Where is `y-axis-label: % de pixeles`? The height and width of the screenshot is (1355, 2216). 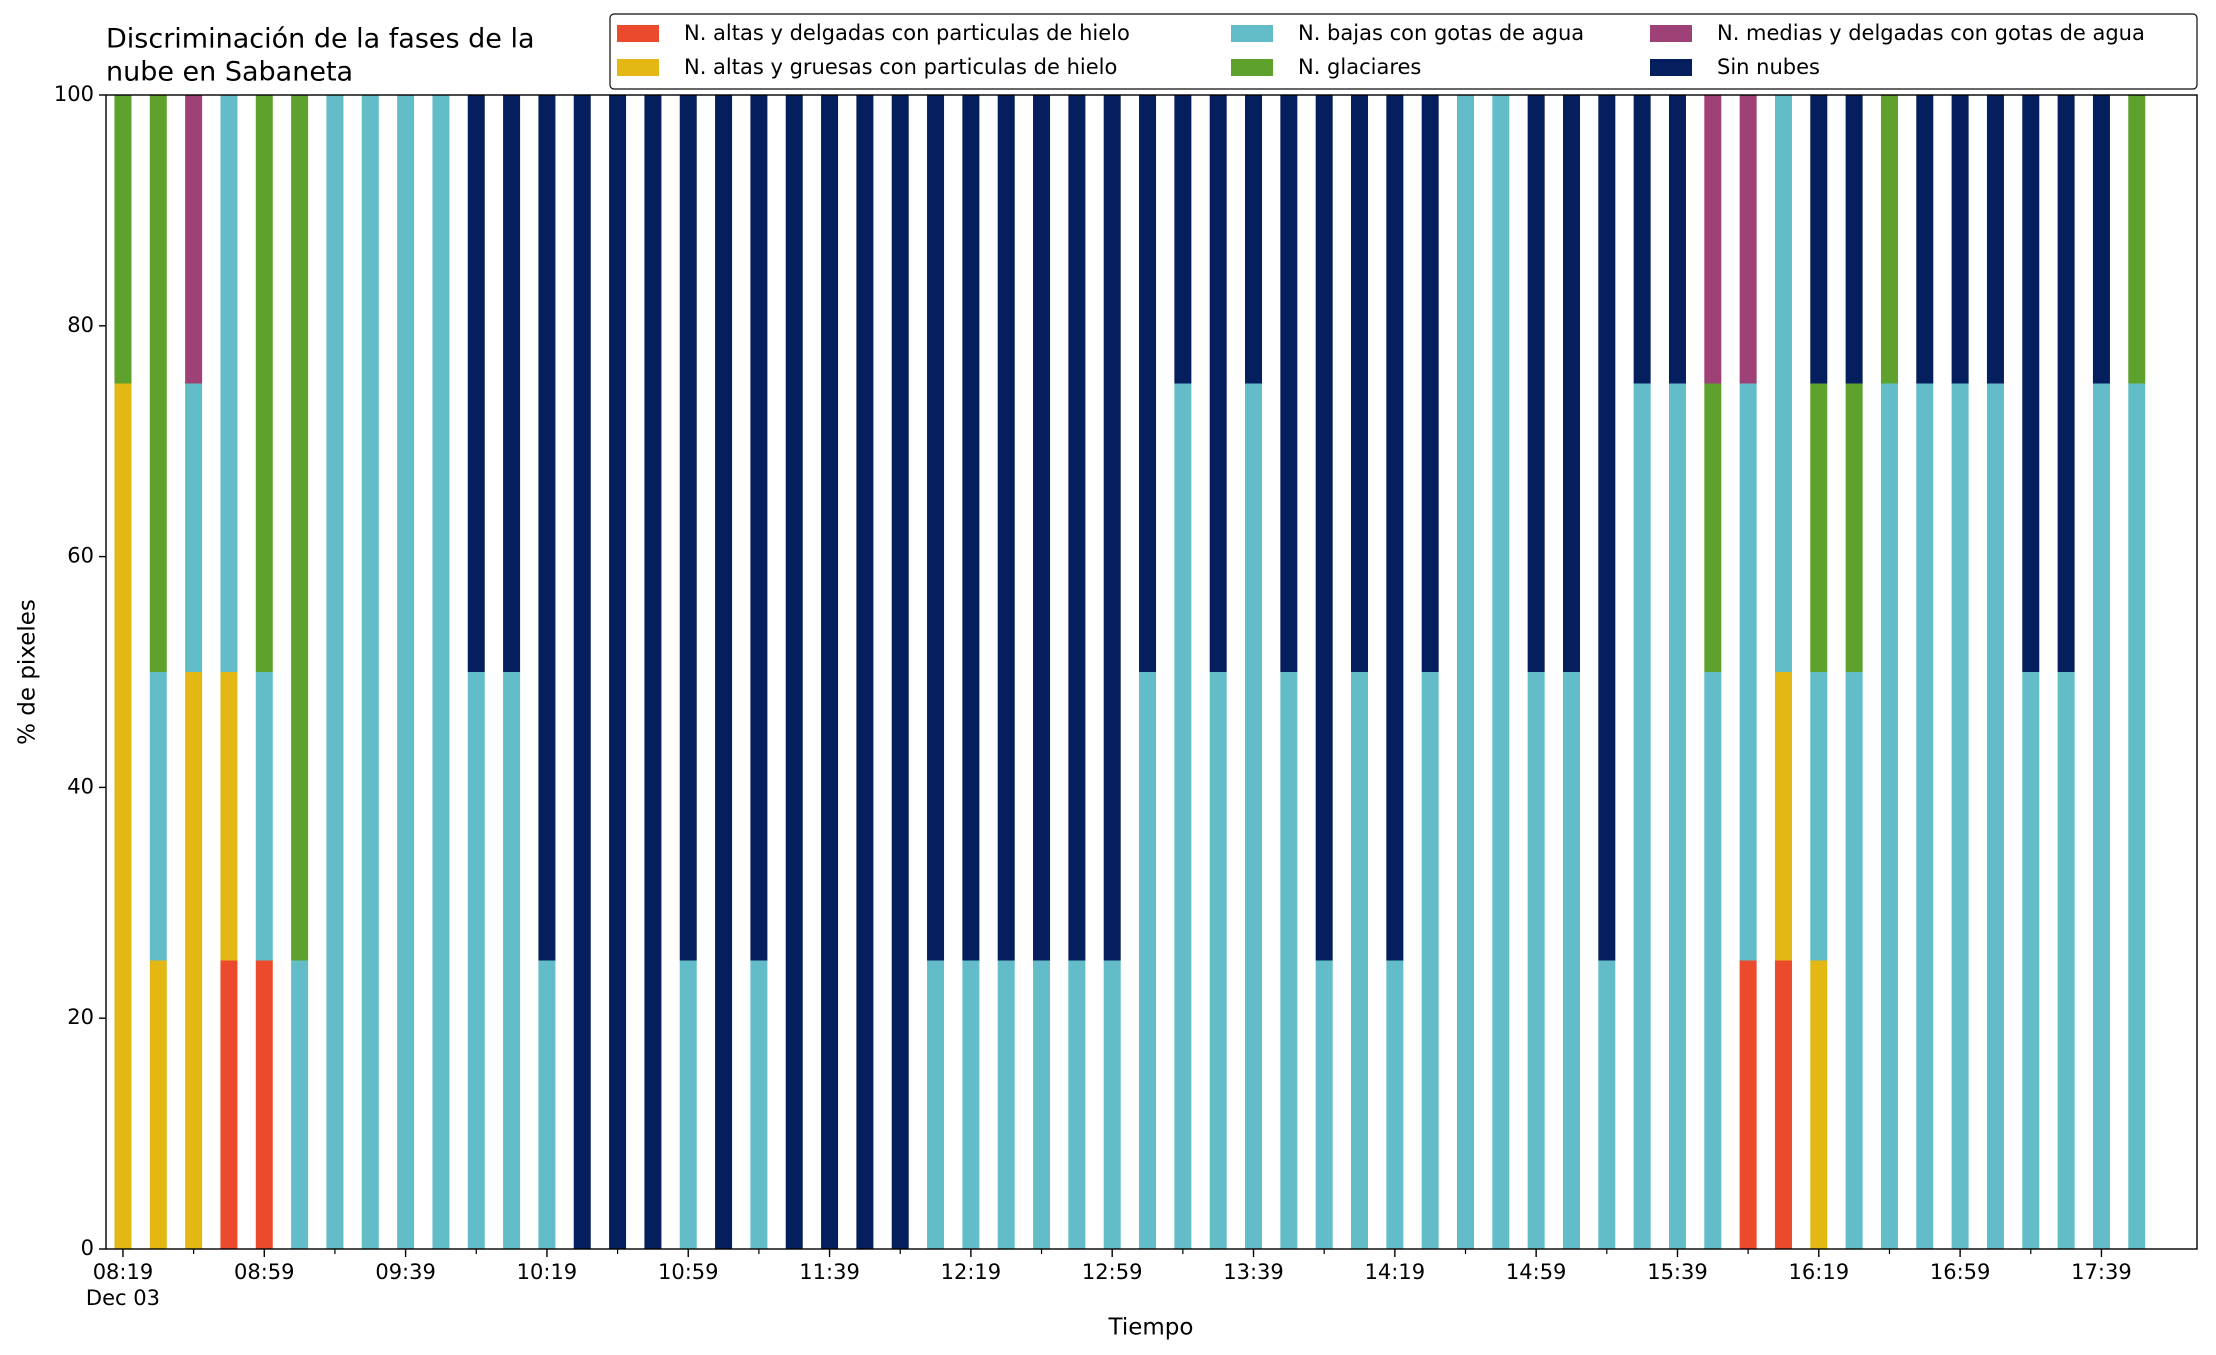 y-axis-label: % de pixeles is located at coordinates (28, 672).